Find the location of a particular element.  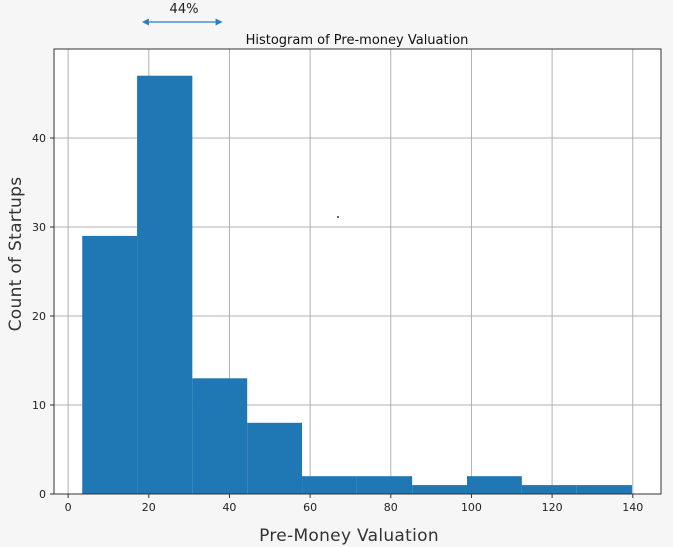

y-tick-label-10: 10 is located at coordinates (39, 405).